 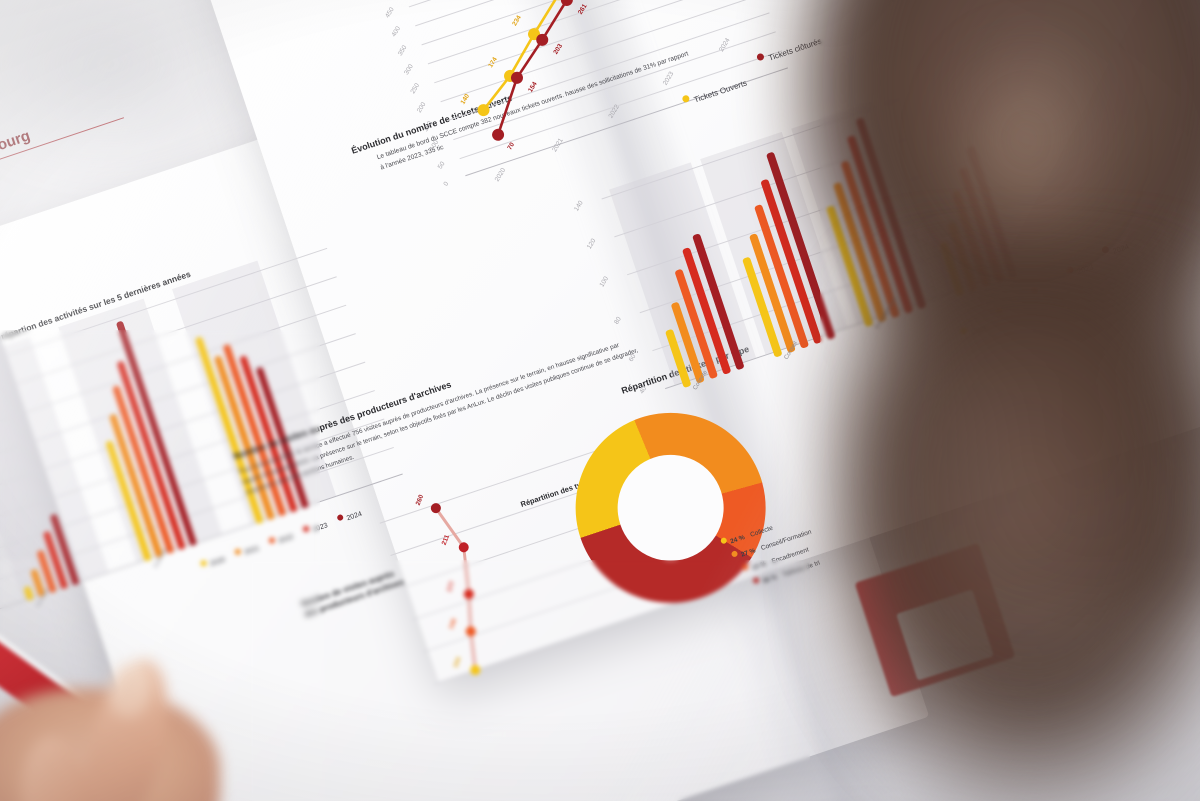 I want to click on hand-holding-book, so click(x=150, y=720).